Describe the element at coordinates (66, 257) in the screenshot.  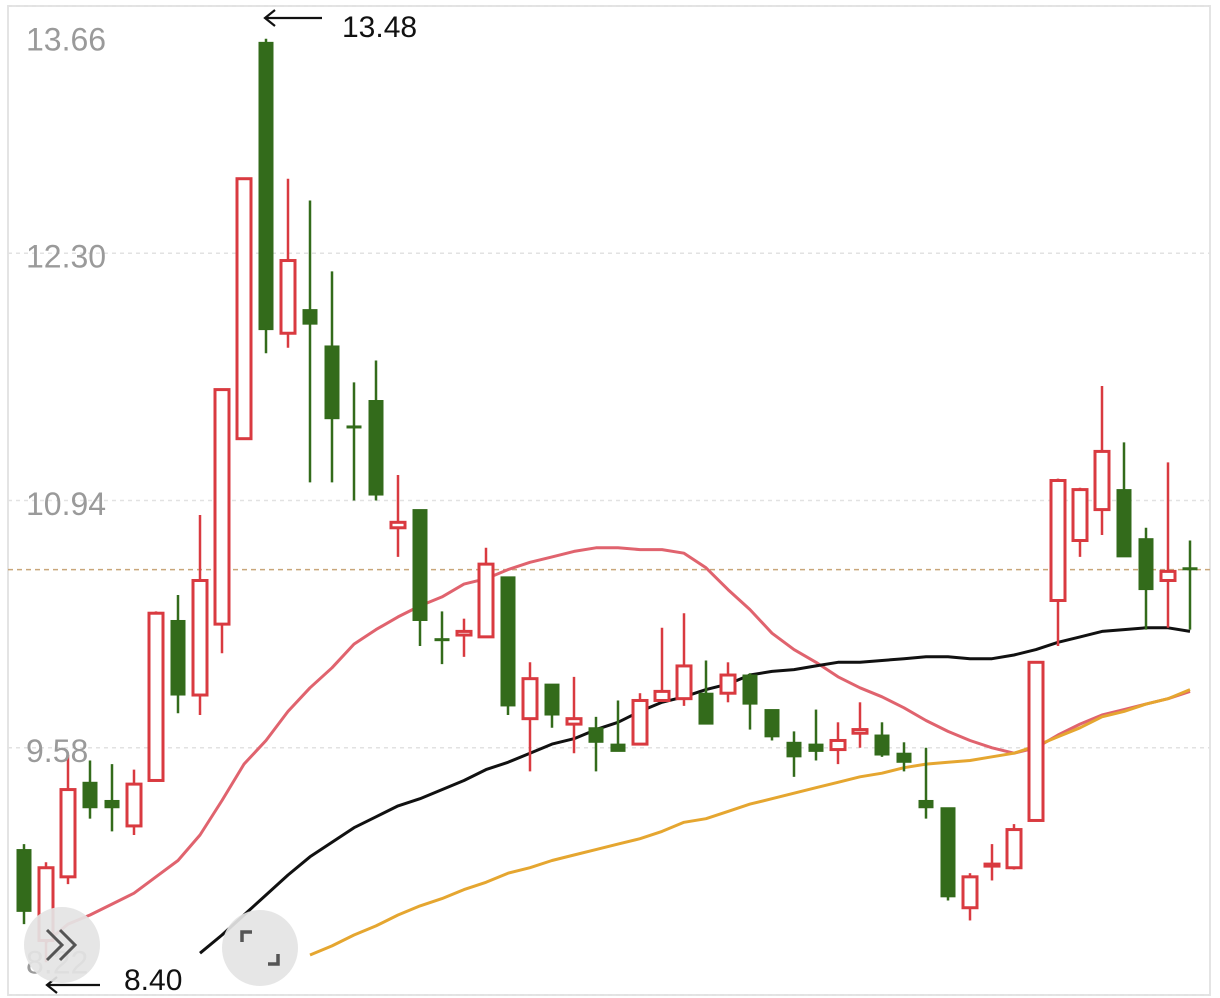
I see `y-tick-label: 12.30` at that location.